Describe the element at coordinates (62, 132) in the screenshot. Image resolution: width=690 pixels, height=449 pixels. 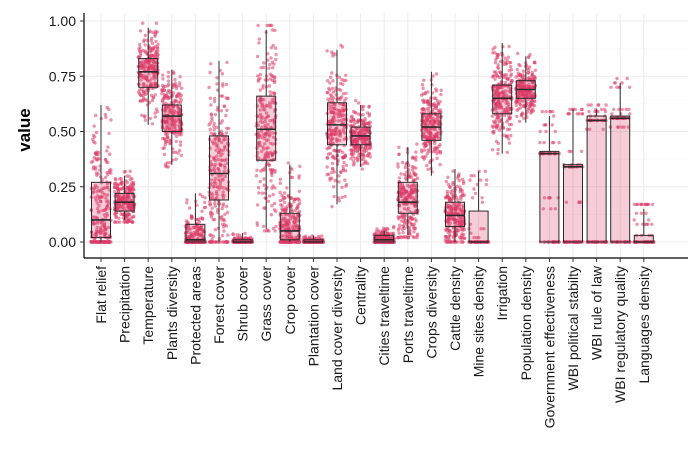
I see `y-tick-label: 0.50` at that location.